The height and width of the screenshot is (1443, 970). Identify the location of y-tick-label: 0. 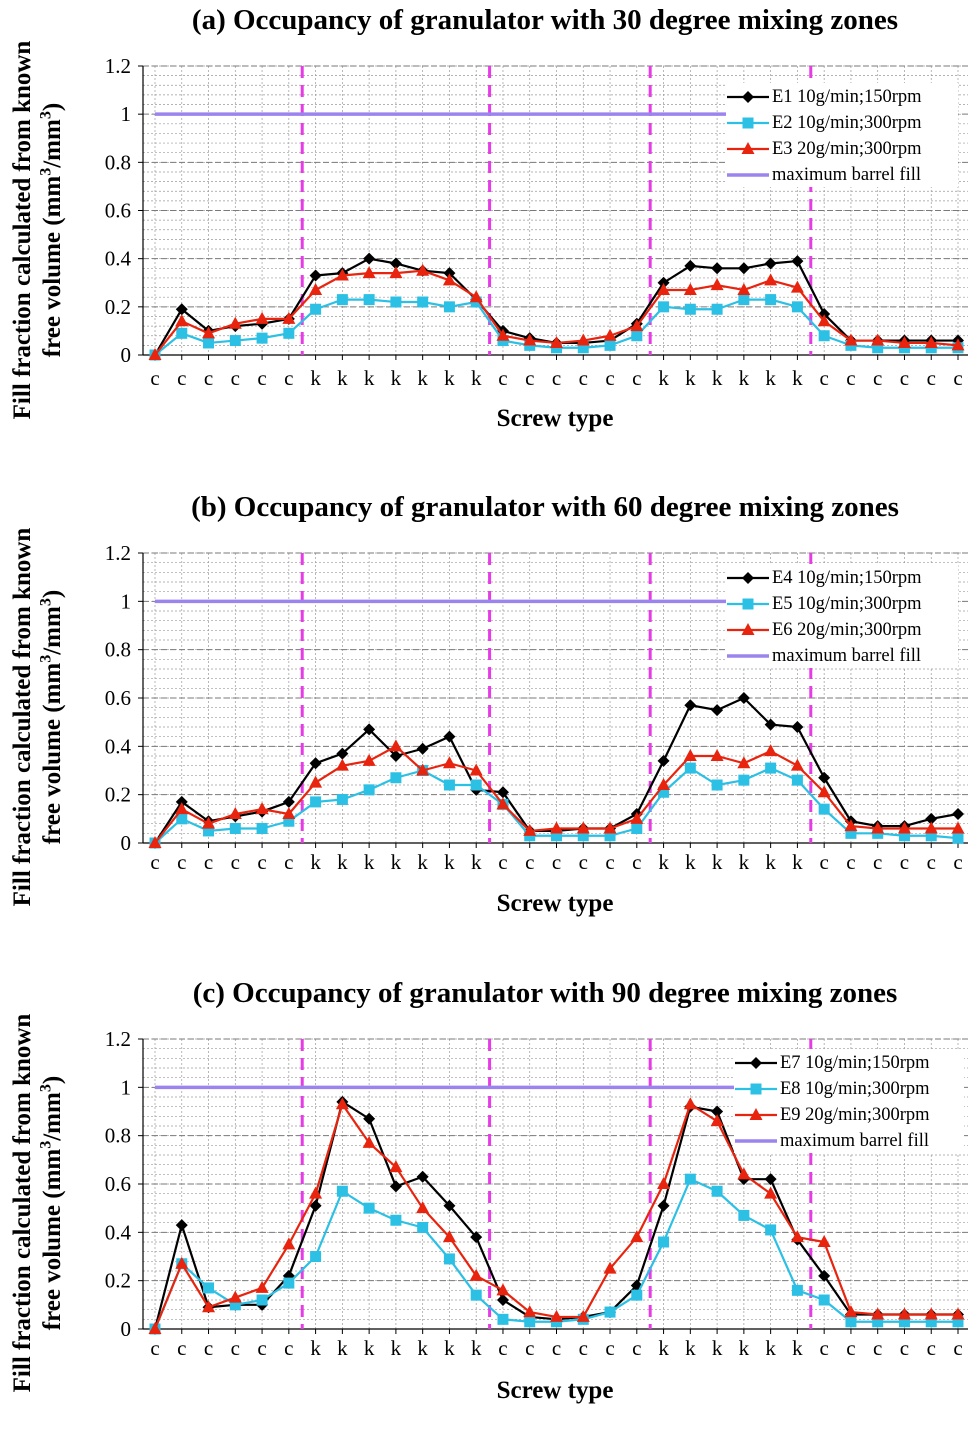
(126, 355).